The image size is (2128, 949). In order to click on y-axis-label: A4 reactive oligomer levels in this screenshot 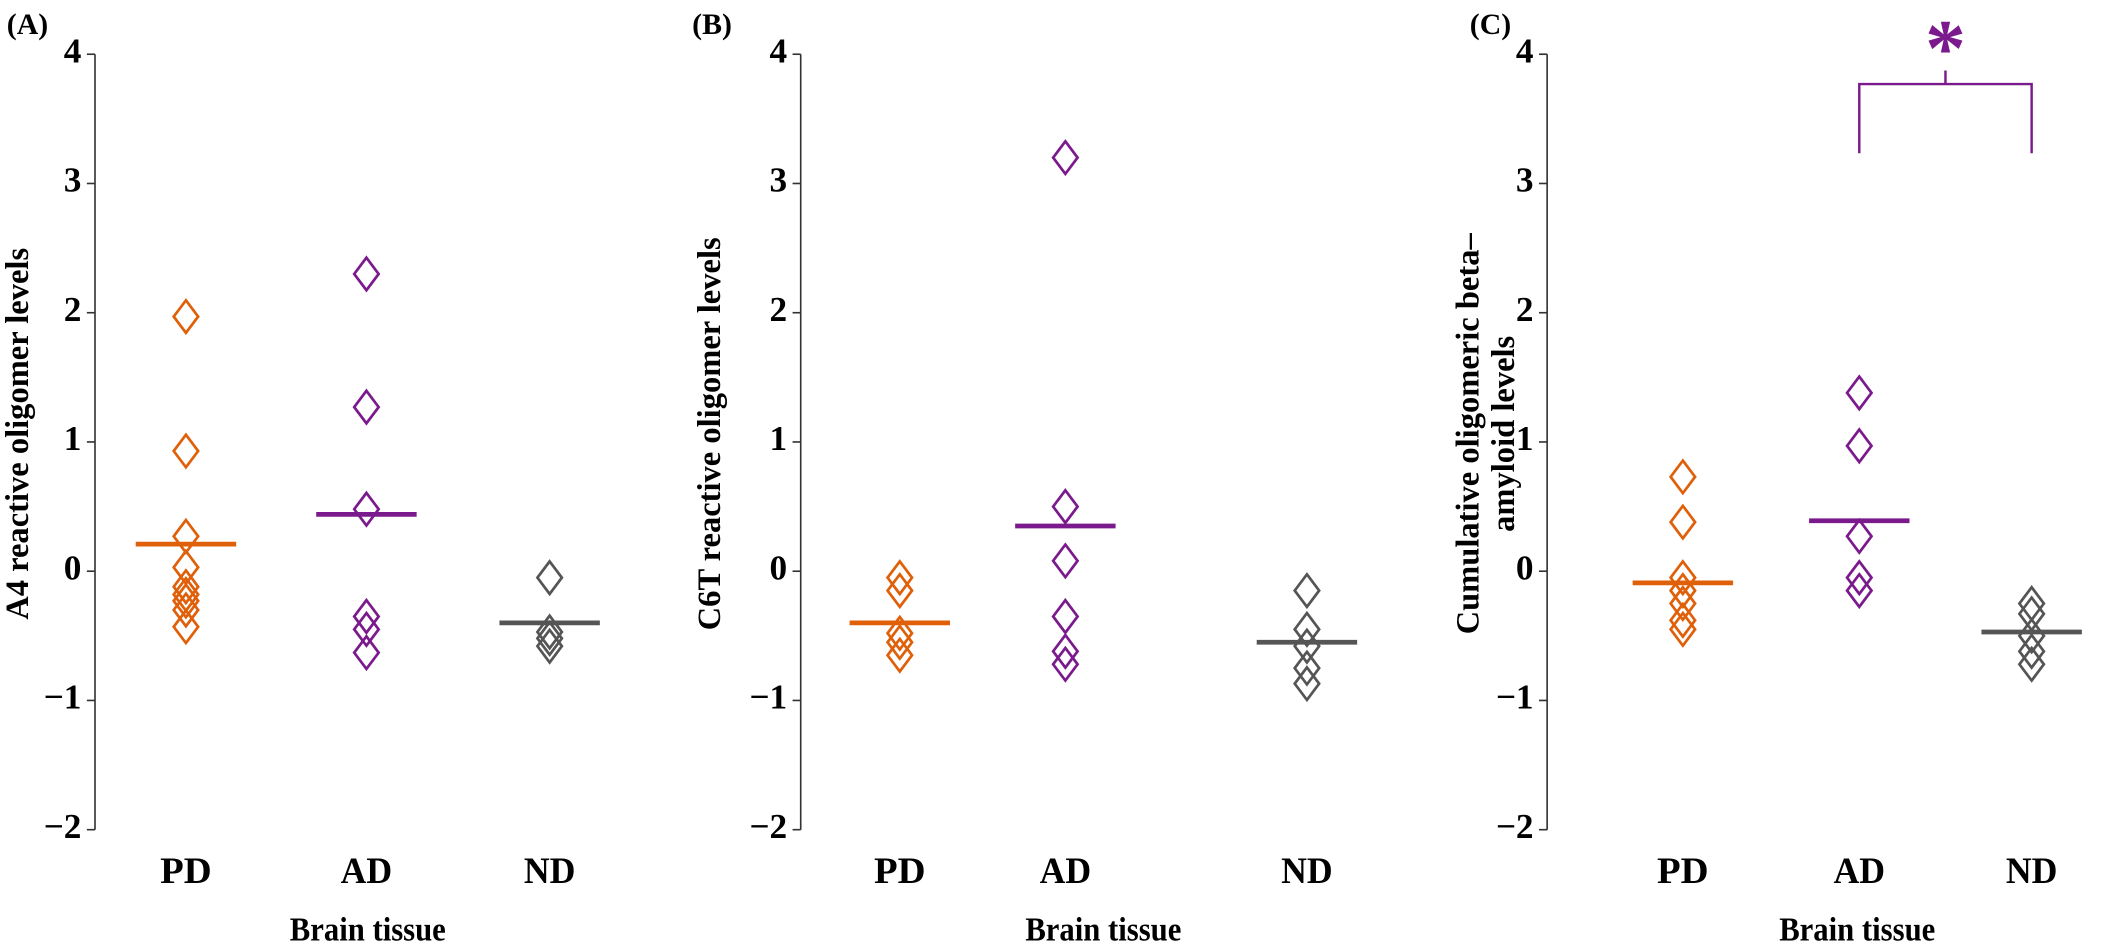, I will do `click(18, 434)`.